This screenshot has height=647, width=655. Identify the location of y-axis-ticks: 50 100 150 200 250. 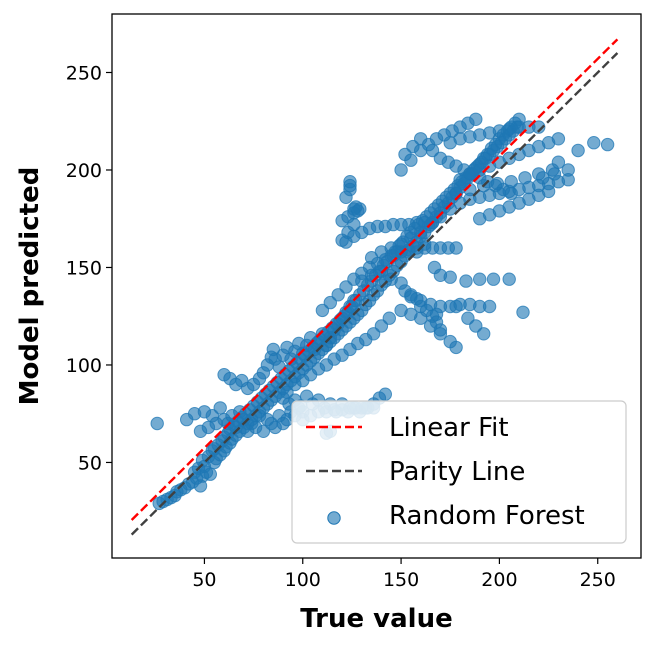
(89, 268).